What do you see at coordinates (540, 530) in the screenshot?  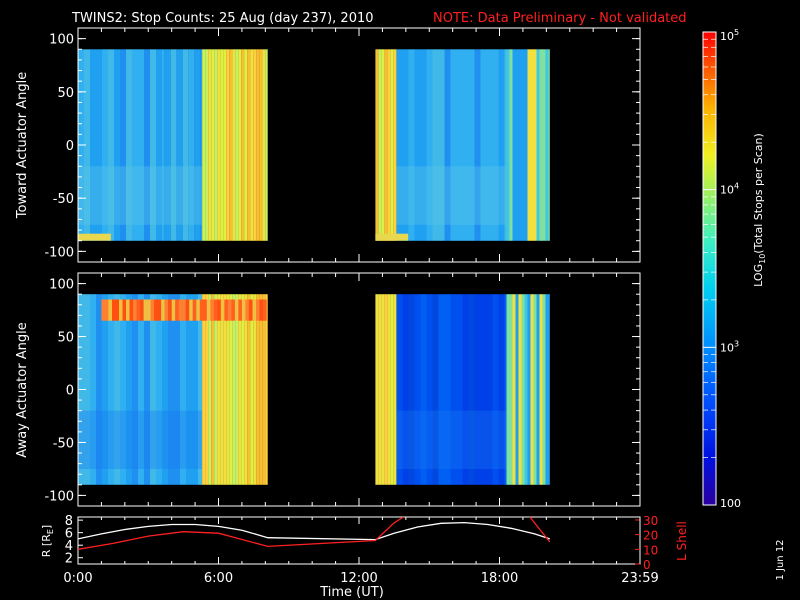 I see `lshell-line` at bounding box center [540, 530].